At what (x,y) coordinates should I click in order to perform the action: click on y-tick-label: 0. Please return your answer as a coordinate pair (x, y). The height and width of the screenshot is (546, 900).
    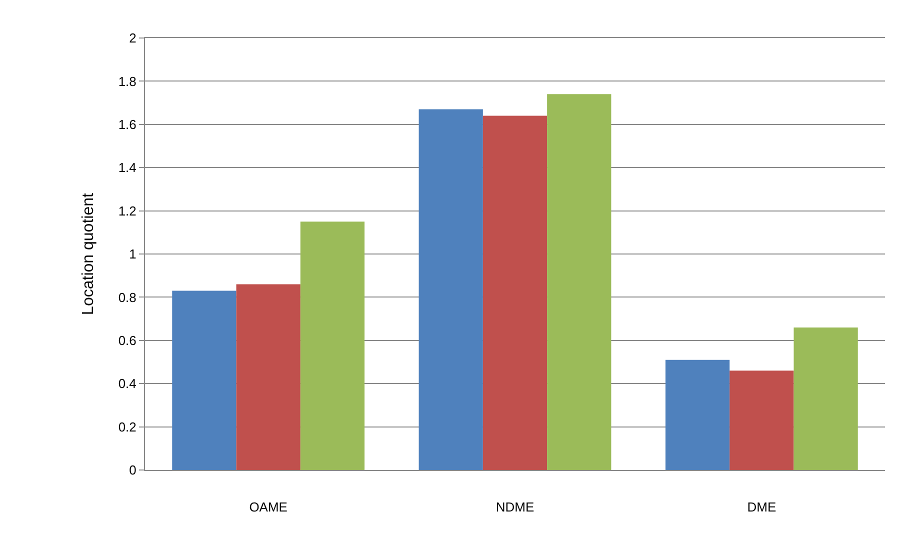
    Looking at the image, I should click on (132, 470).